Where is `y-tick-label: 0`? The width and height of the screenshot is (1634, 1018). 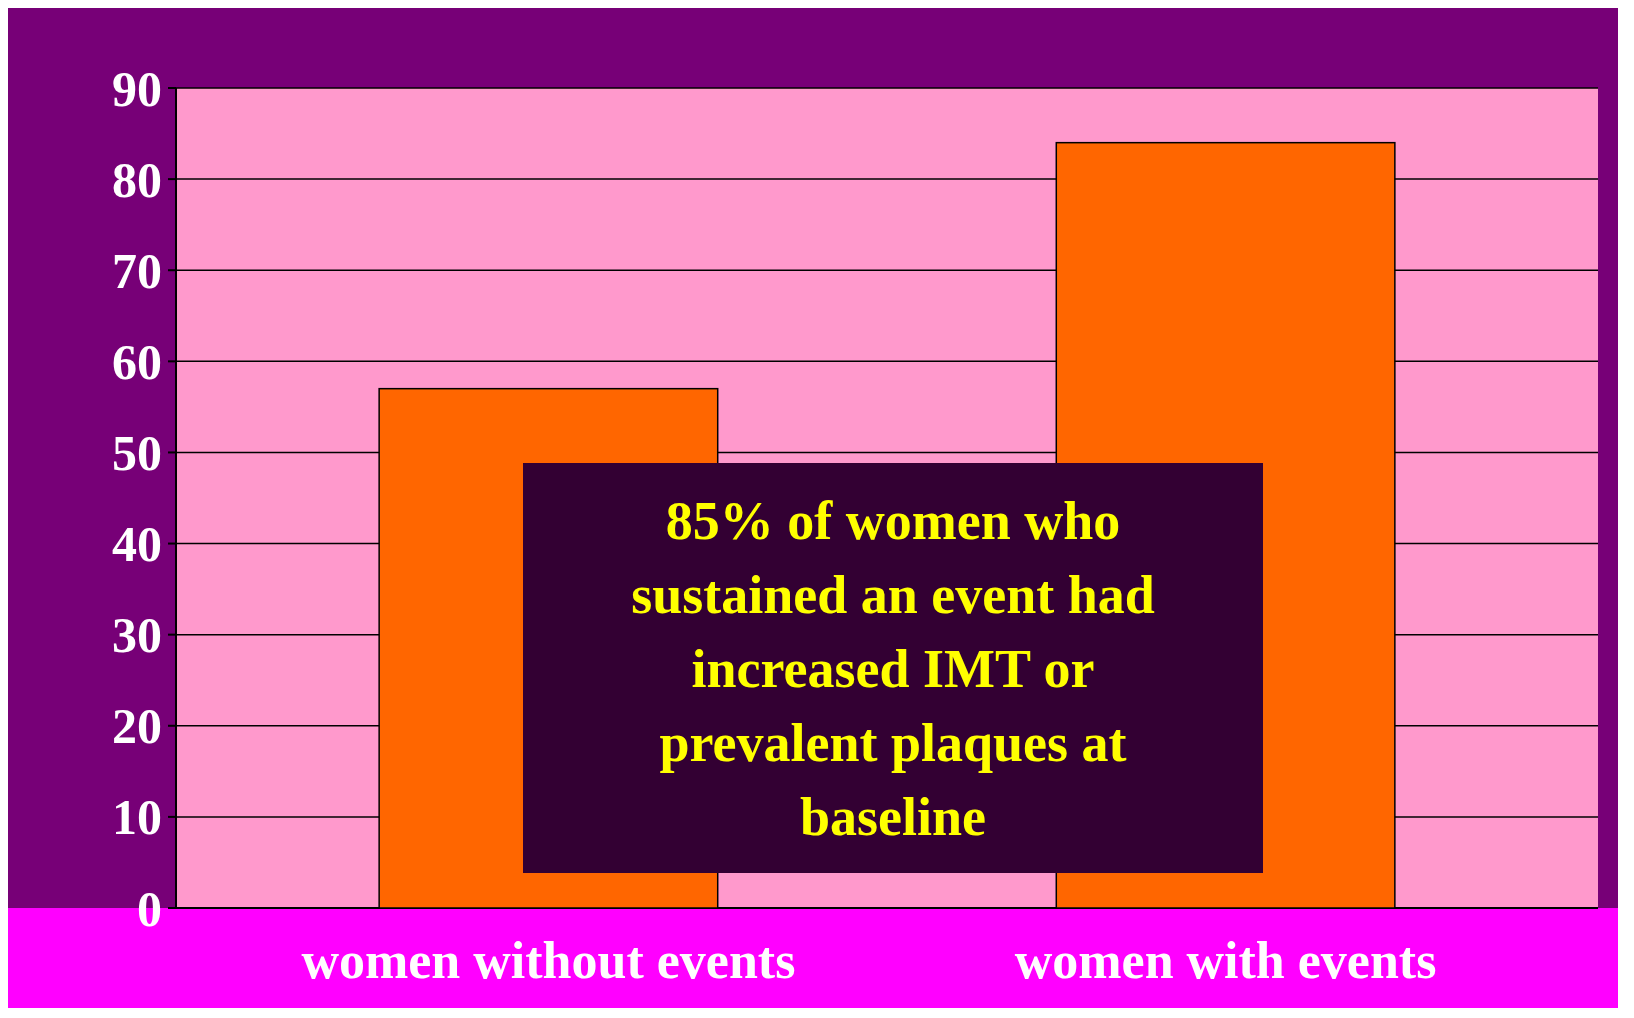 y-tick-label: 0 is located at coordinates (149, 908).